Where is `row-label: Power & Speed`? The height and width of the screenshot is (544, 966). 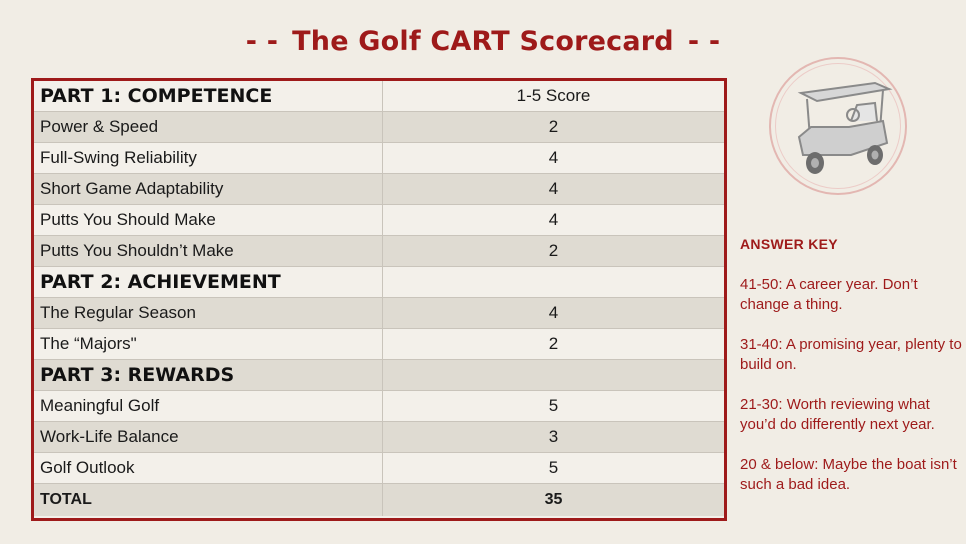 row-label: Power & Speed is located at coordinates (208, 127).